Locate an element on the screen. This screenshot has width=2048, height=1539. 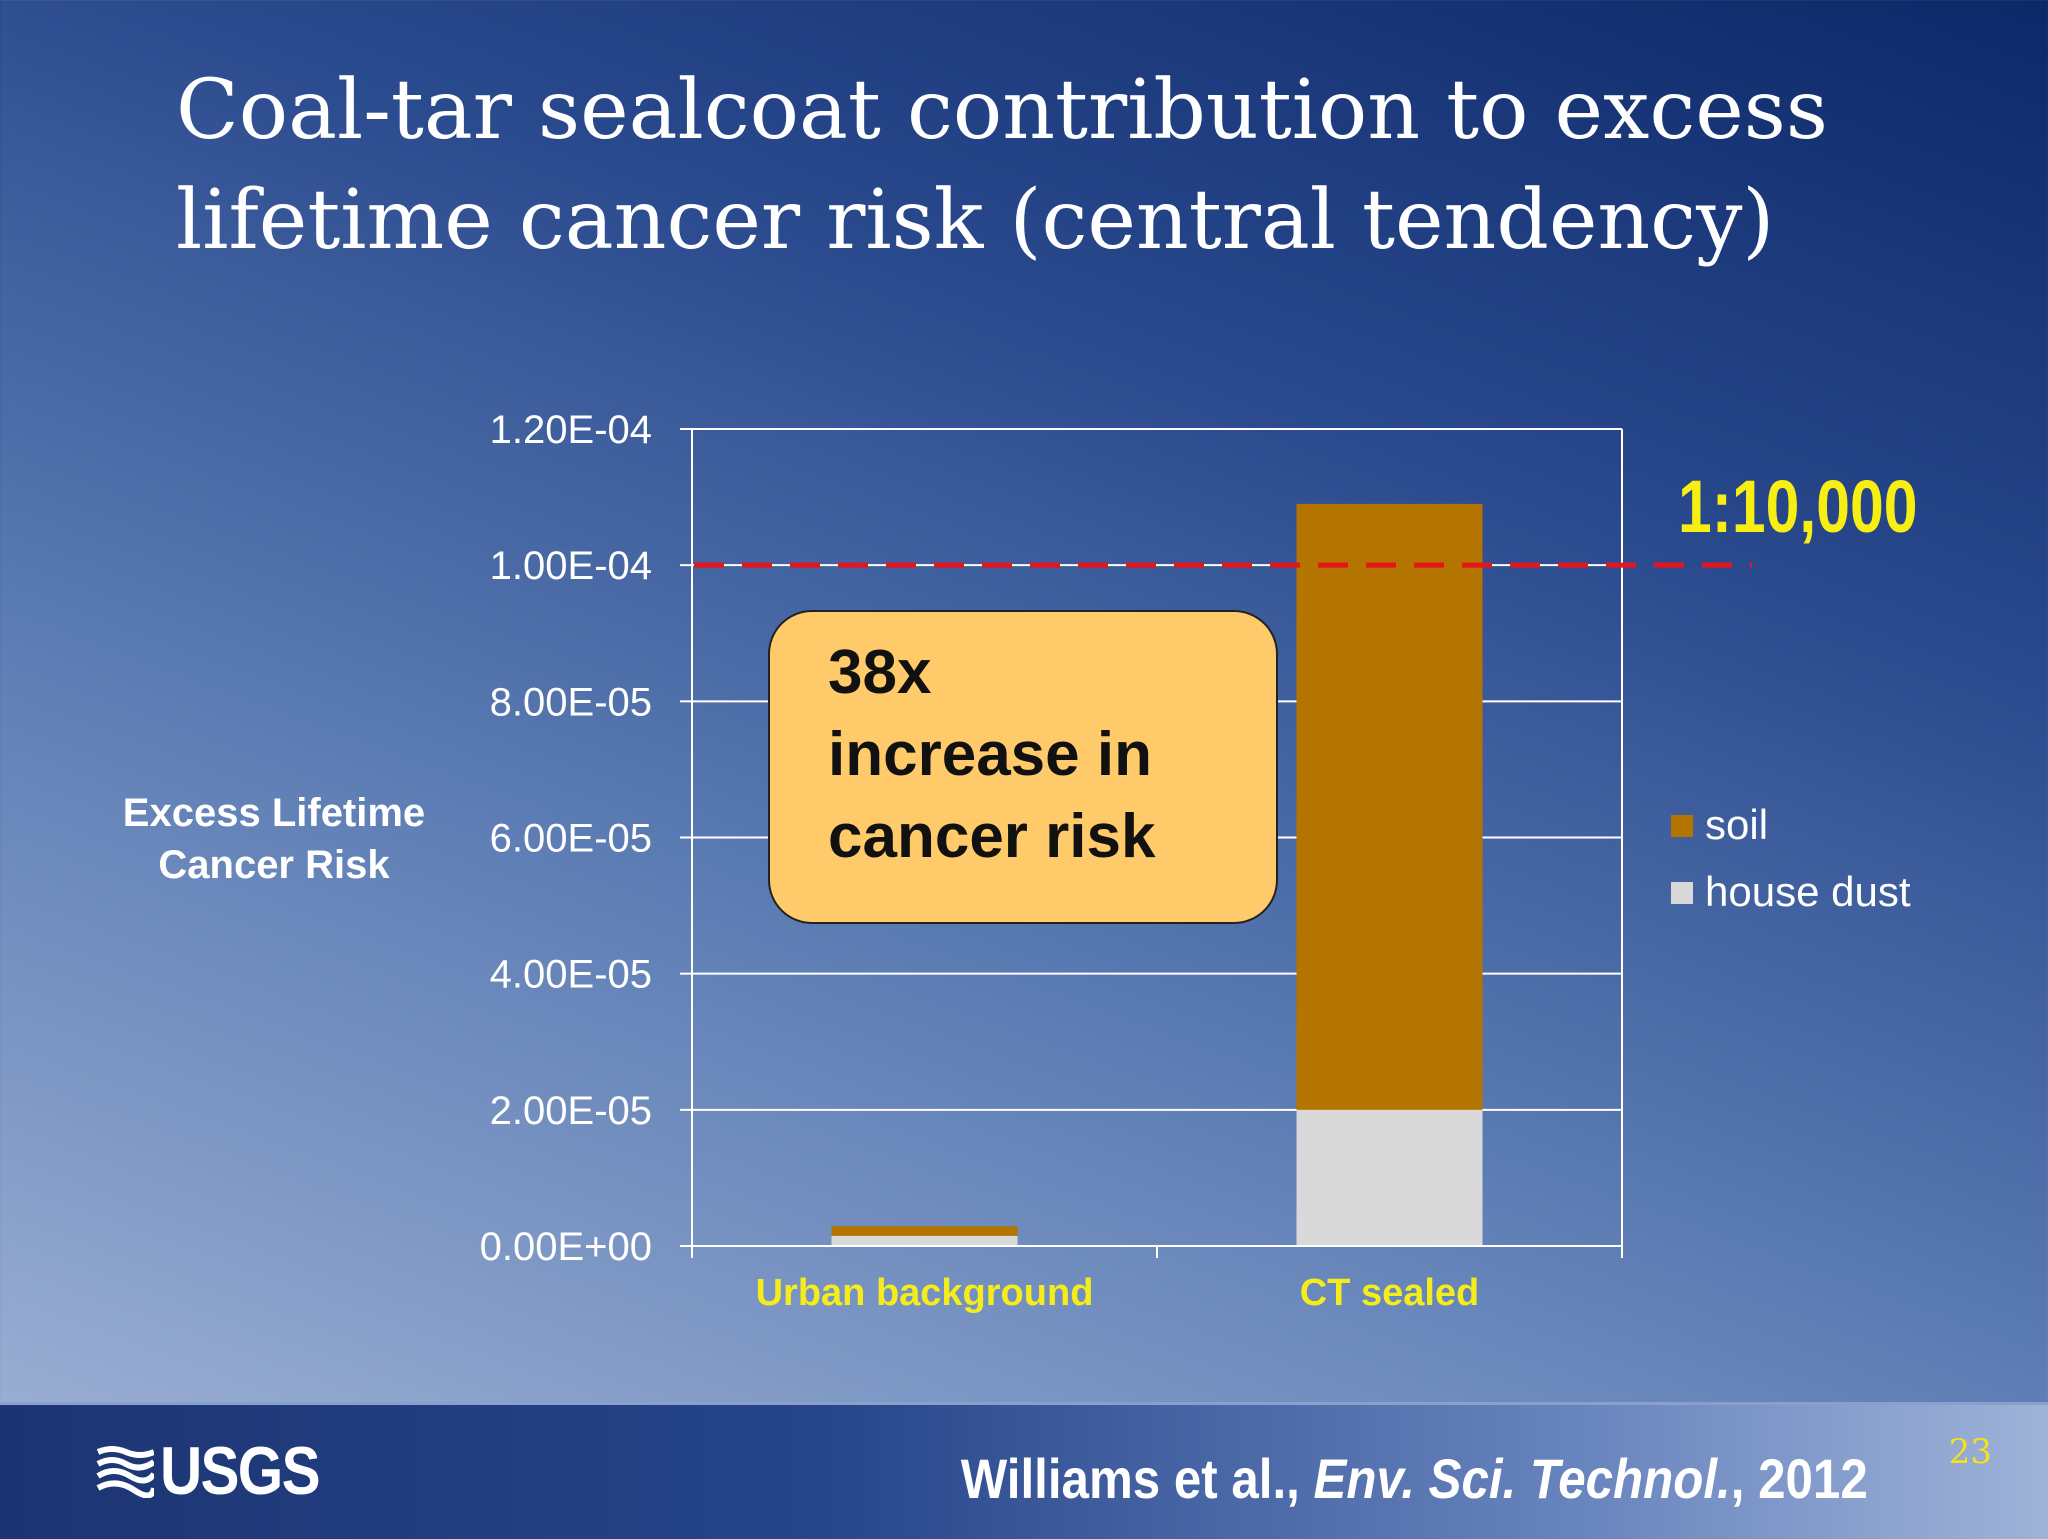
legend: soil house dust is located at coordinates (1791, 858).